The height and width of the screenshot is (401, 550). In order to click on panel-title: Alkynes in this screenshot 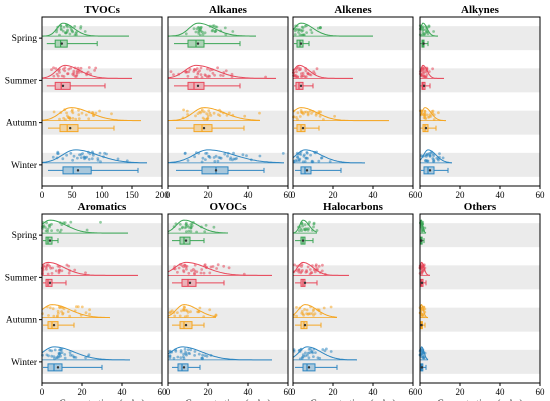, I will do `click(480, 10)`.